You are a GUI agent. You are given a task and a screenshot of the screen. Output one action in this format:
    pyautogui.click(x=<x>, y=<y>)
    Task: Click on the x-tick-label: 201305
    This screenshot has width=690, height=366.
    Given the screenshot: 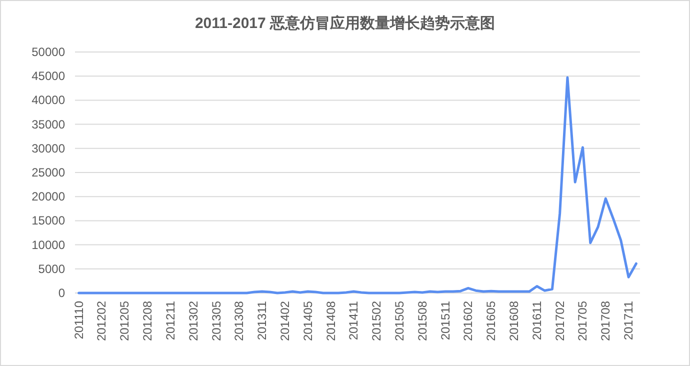 What is the action you would take?
    pyautogui.click(x=216, y=321)
    